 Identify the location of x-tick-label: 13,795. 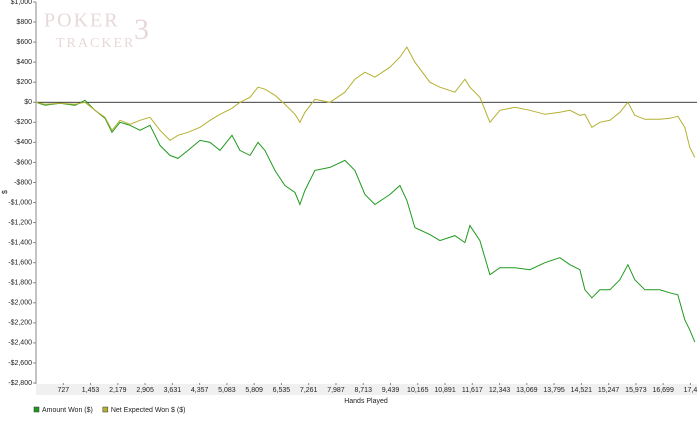
(554, 390).